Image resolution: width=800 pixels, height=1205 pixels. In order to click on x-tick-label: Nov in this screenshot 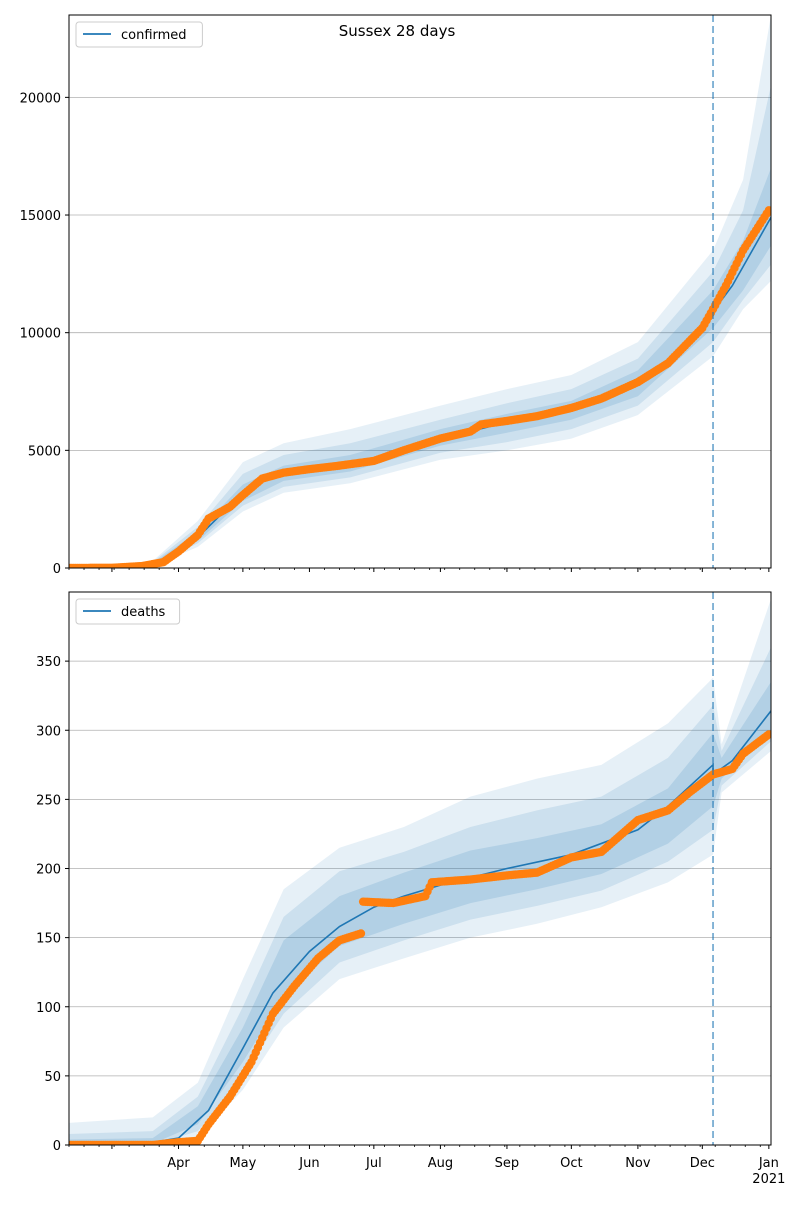, I will do `click(638, 1163)`.